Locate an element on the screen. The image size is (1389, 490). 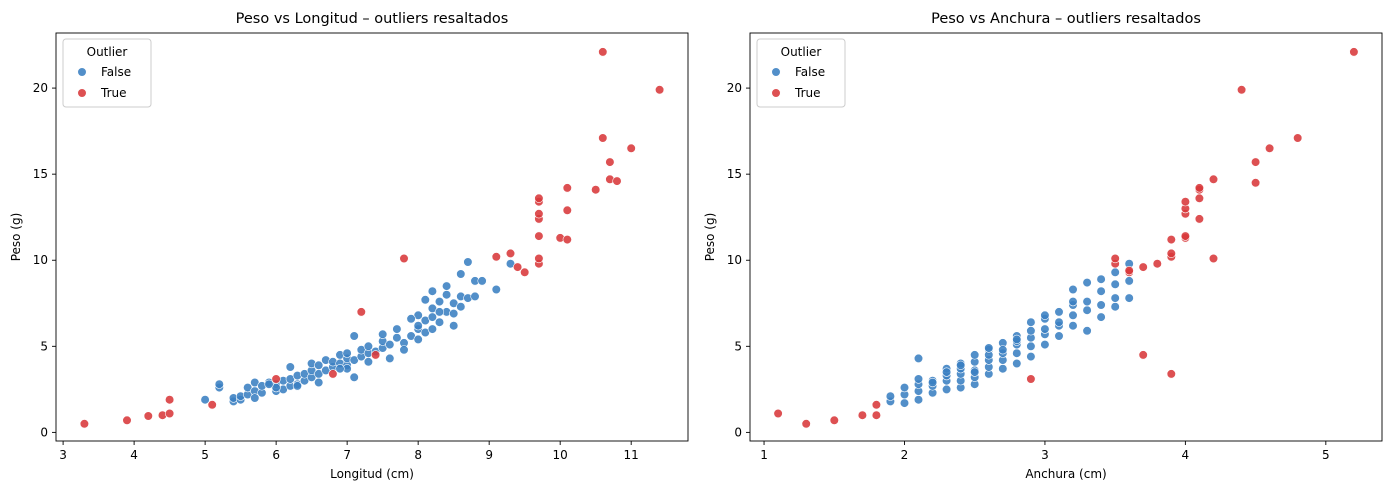
x-tick-label: 8 is located at coordinates (418, 455).